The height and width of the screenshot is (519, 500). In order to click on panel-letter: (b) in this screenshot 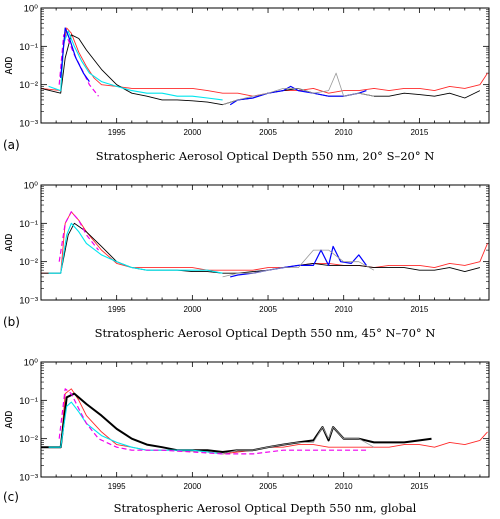, I will do `click(11, 322)`.